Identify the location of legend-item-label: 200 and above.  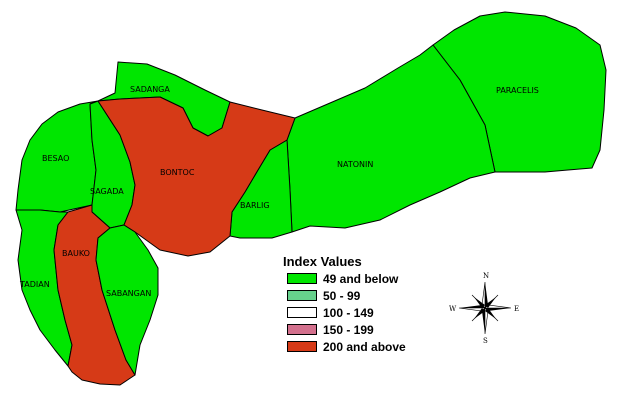
(364, 346).